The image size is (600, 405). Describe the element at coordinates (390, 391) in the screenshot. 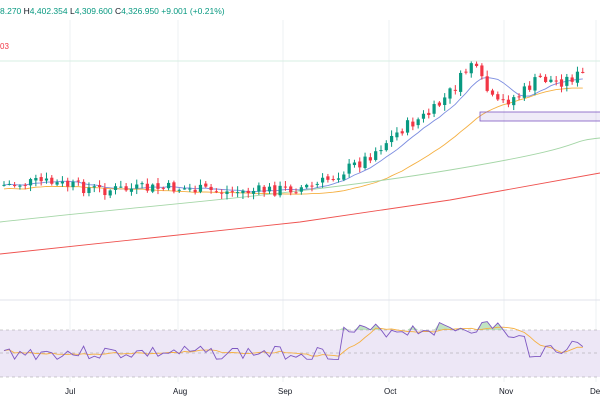

I see `x-label-oct: Oct` at that location.